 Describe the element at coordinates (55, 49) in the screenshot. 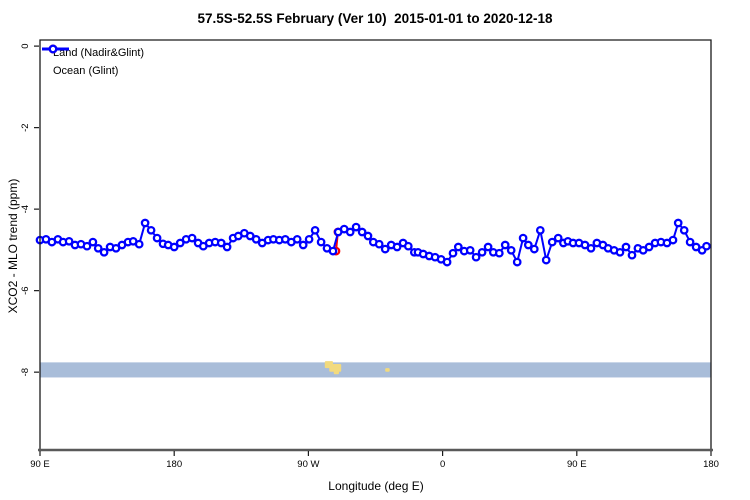

I see `ocean-series-symbol-icon` at that location.